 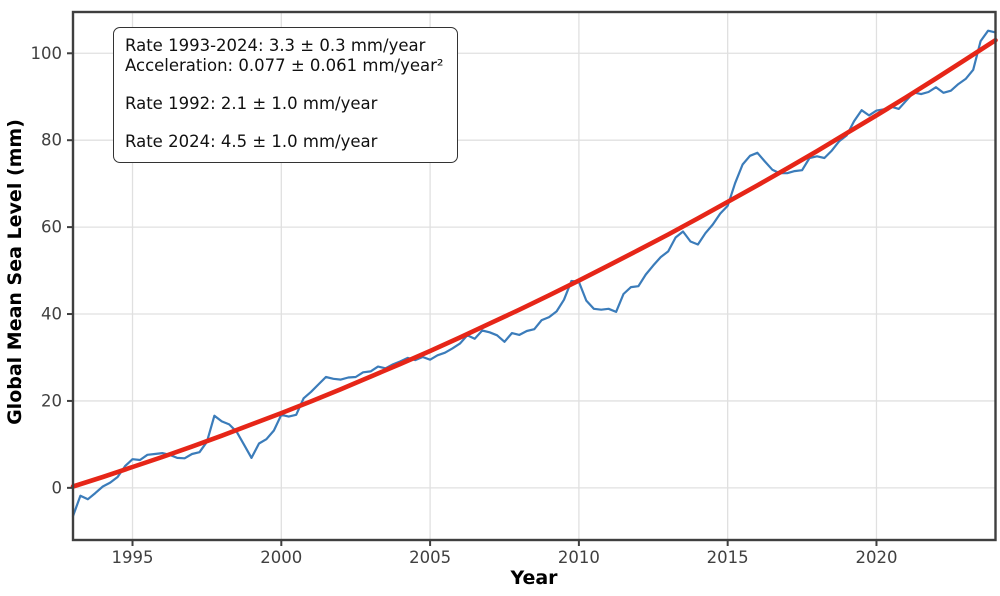 What do you see at coordinates (281, 557) in the screenshot?
I see `x-tick-label: 2000` at bounding box center [281, 557].